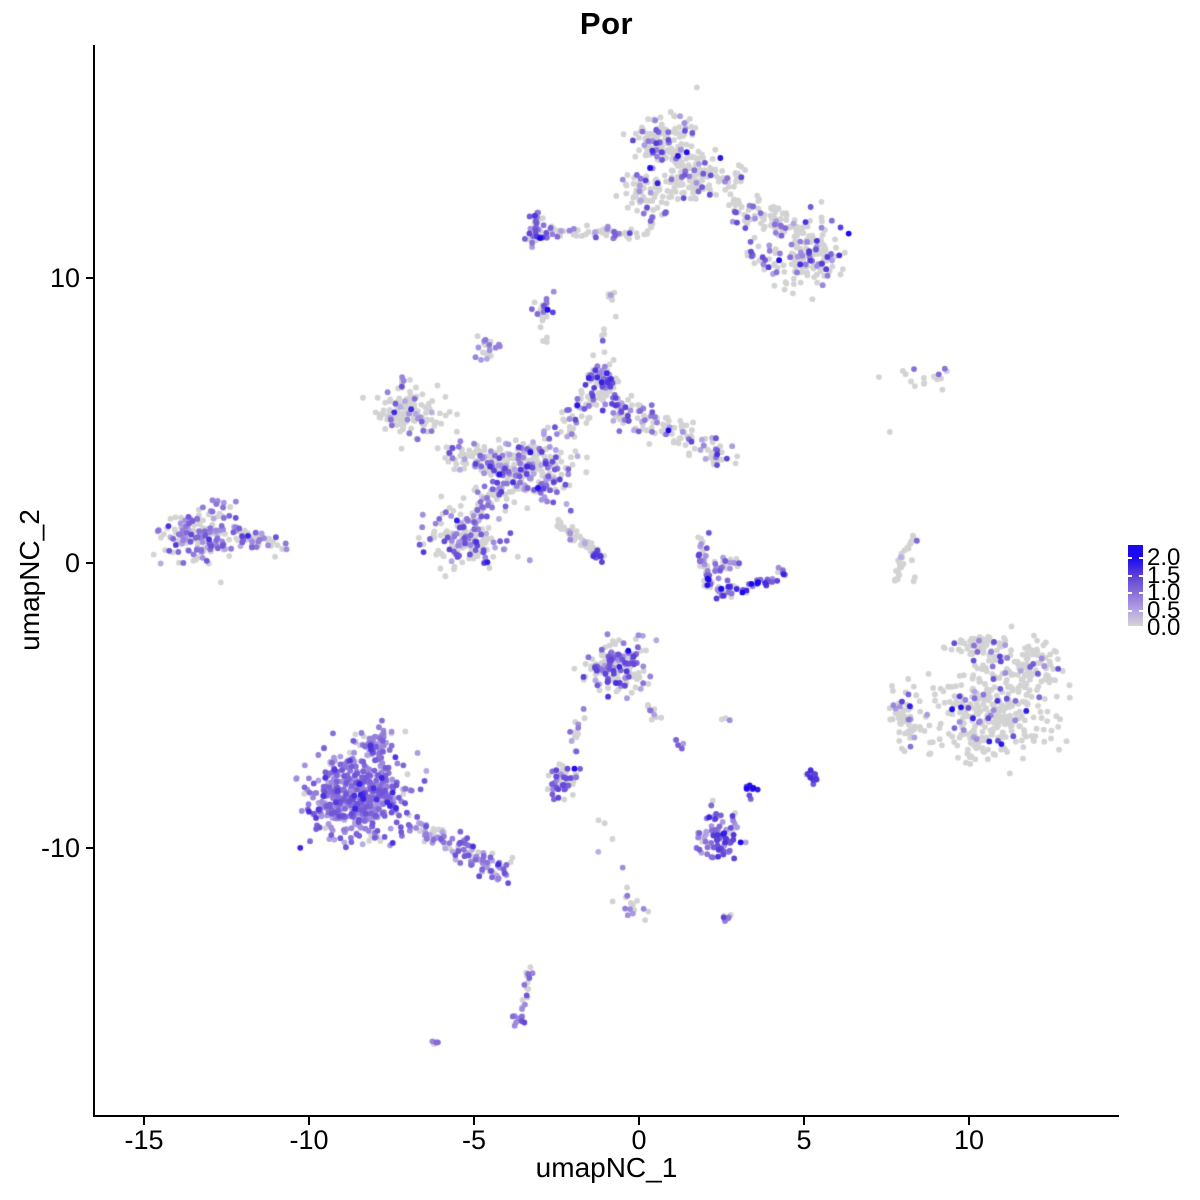 The height and width of the screenshot is (1200, 1200). What do you see at coordinates (94, 581) in the screenshot?
I see `y-axis-line` at bounding box center [94, 581].